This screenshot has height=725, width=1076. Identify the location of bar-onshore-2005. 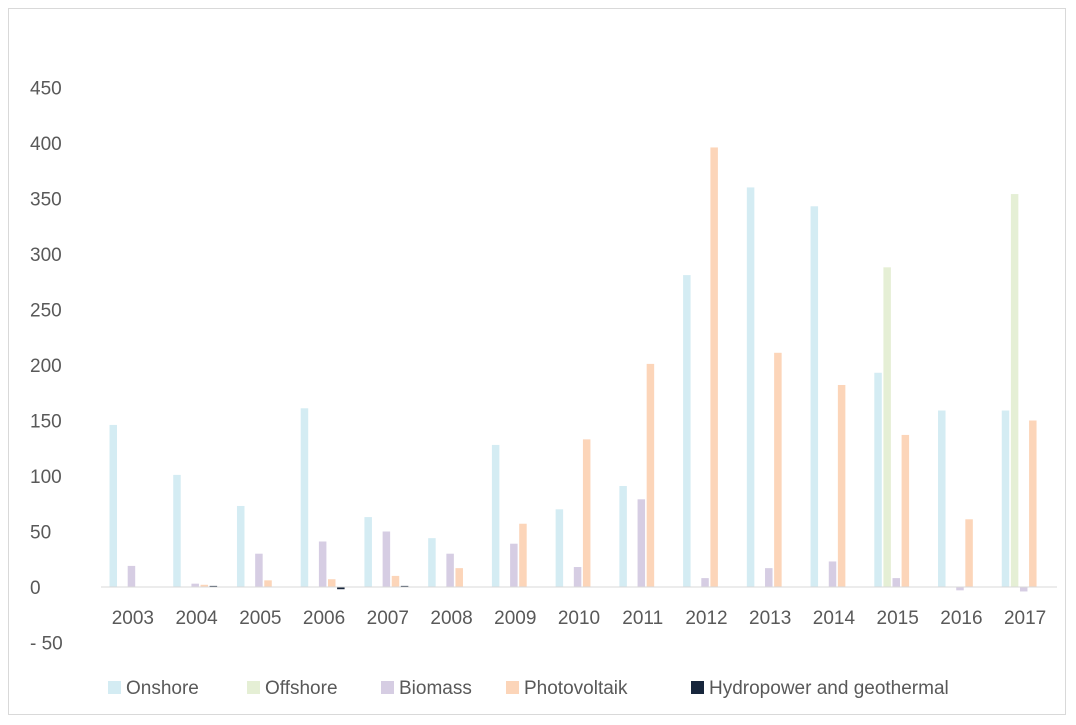
(240, 546).